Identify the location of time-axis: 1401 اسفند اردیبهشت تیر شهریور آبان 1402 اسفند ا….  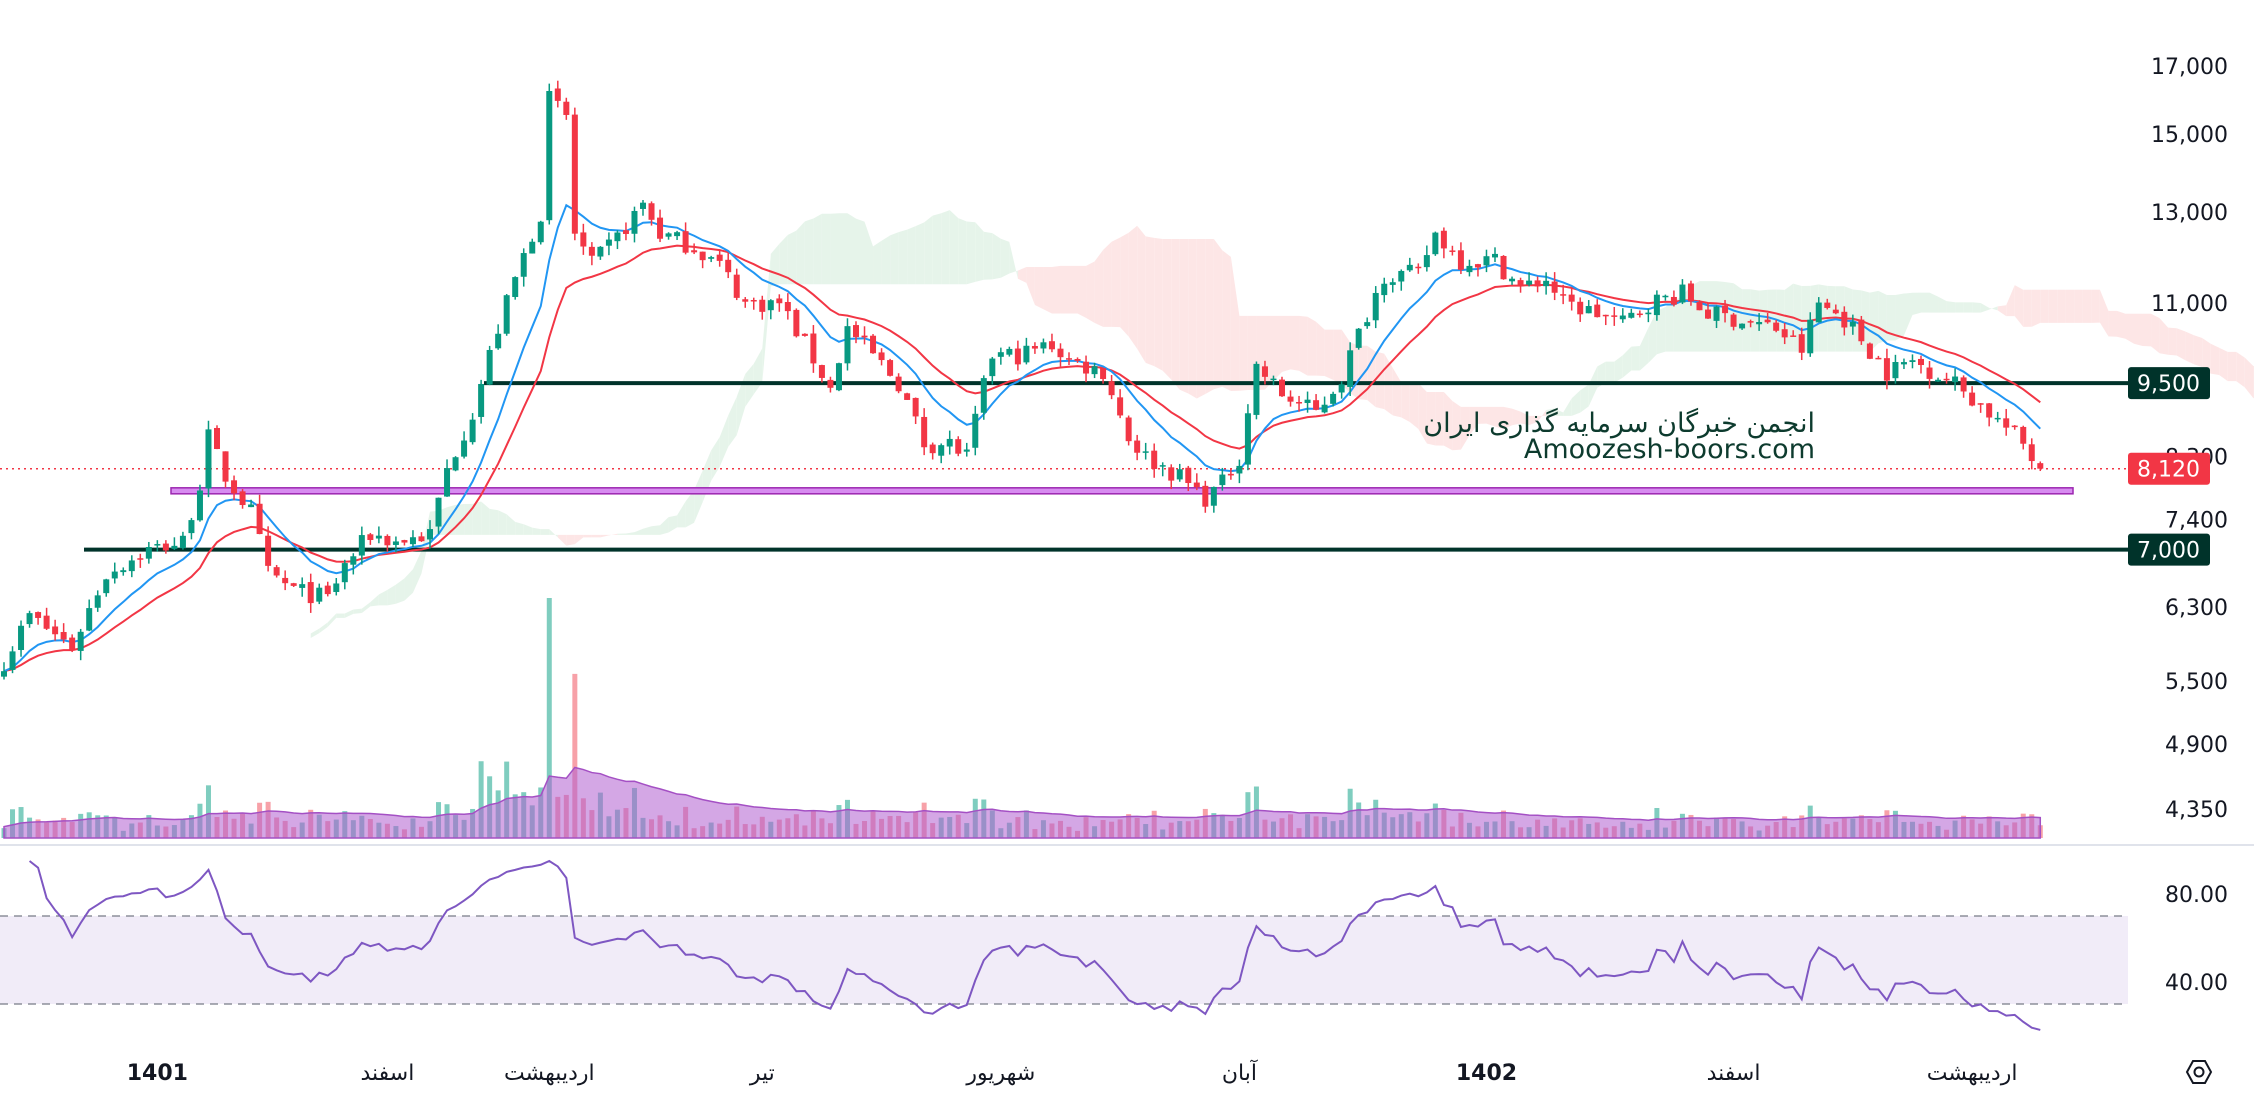
(1072, 1072).